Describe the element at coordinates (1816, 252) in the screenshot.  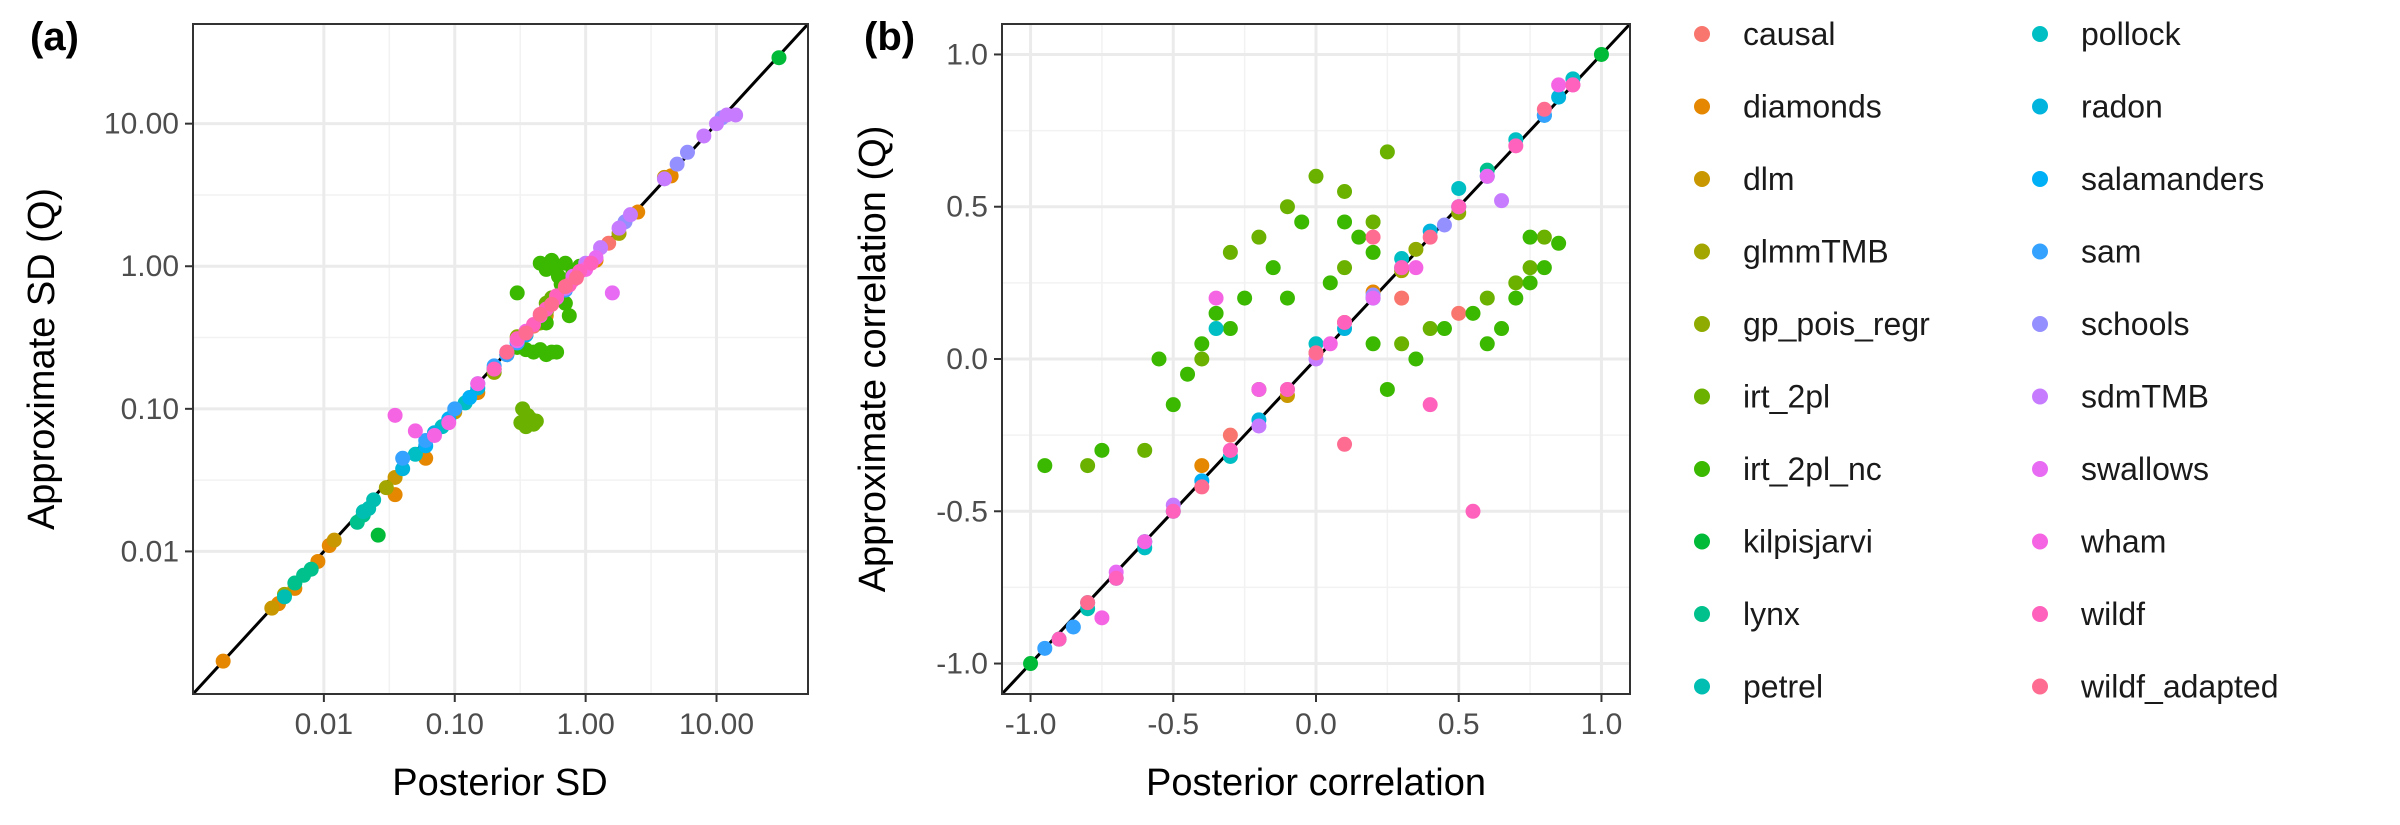
I see `legend-label: glmmTMB` at that location.